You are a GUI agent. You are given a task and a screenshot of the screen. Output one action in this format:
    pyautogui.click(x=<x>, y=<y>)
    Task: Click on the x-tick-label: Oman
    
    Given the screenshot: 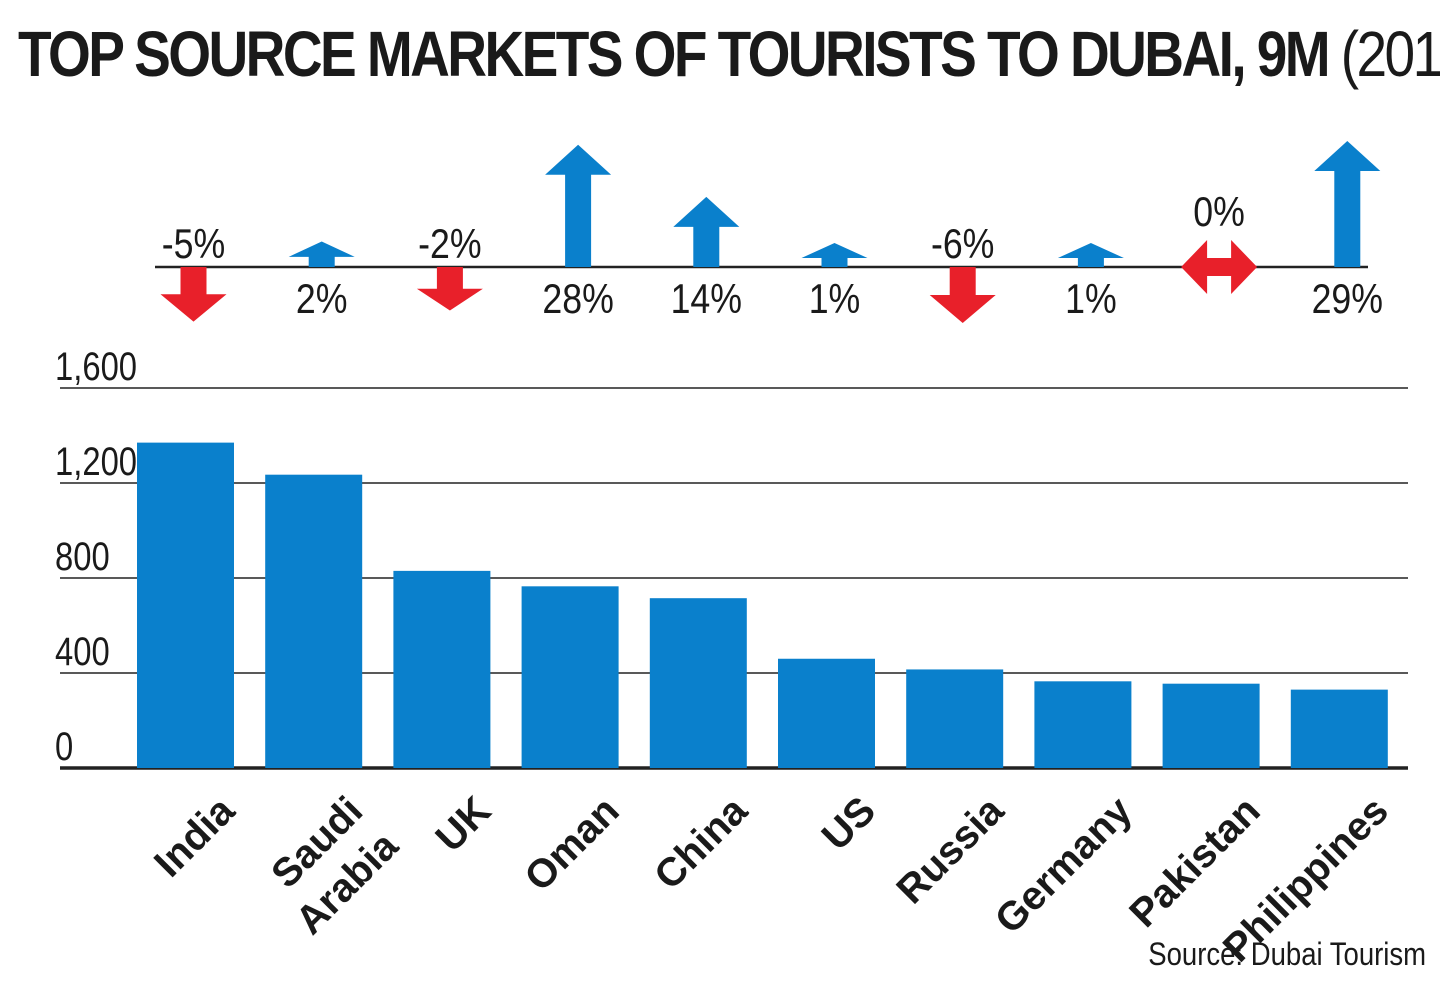 What is the action you would take?
    pyautogui.click(x=571, y=843)
    